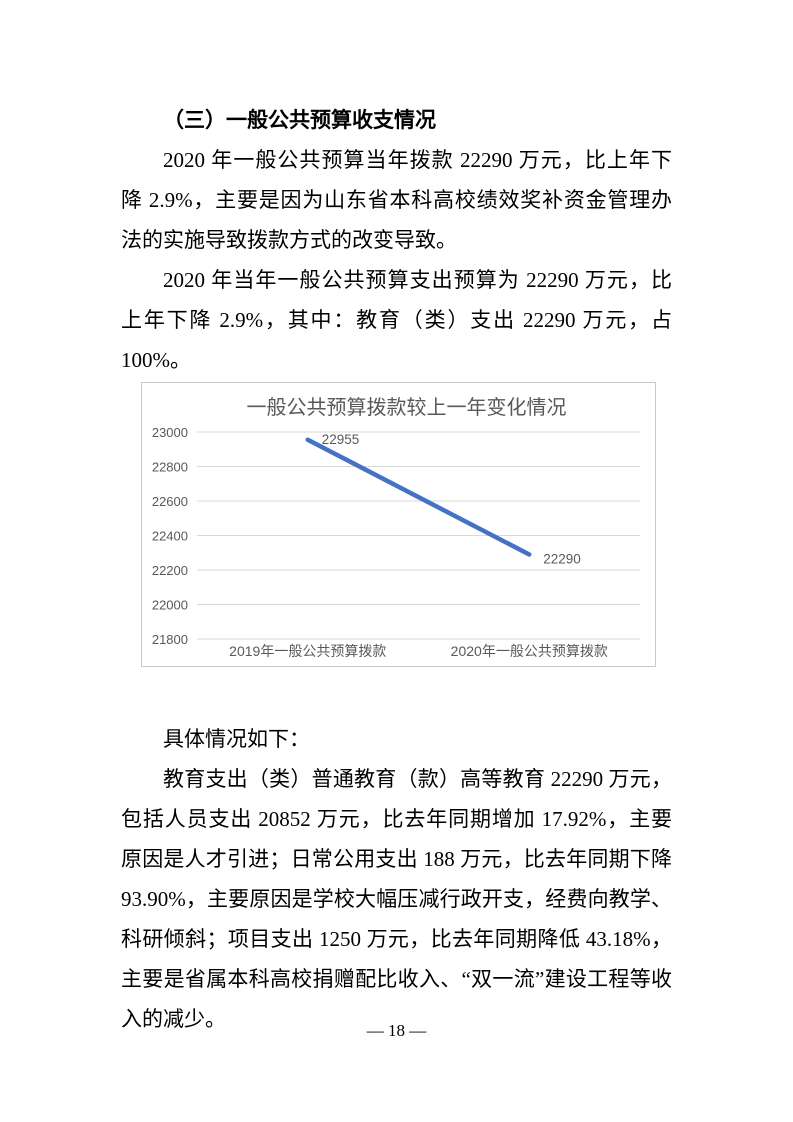 Image resolution: width=793 pixels, height=1122 pixels. What do you see at coordinates (170, 605) in the screenshot?
I see `y-axis-tick-label: 22000` at bounding box center [170, 605].